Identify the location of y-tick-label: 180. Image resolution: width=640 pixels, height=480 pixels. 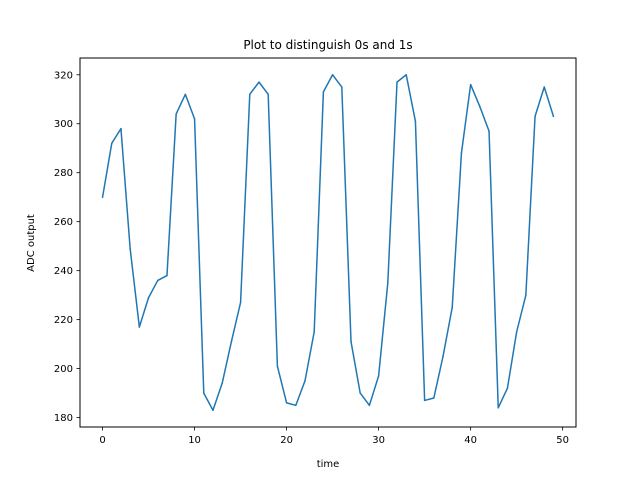
(63, 418).